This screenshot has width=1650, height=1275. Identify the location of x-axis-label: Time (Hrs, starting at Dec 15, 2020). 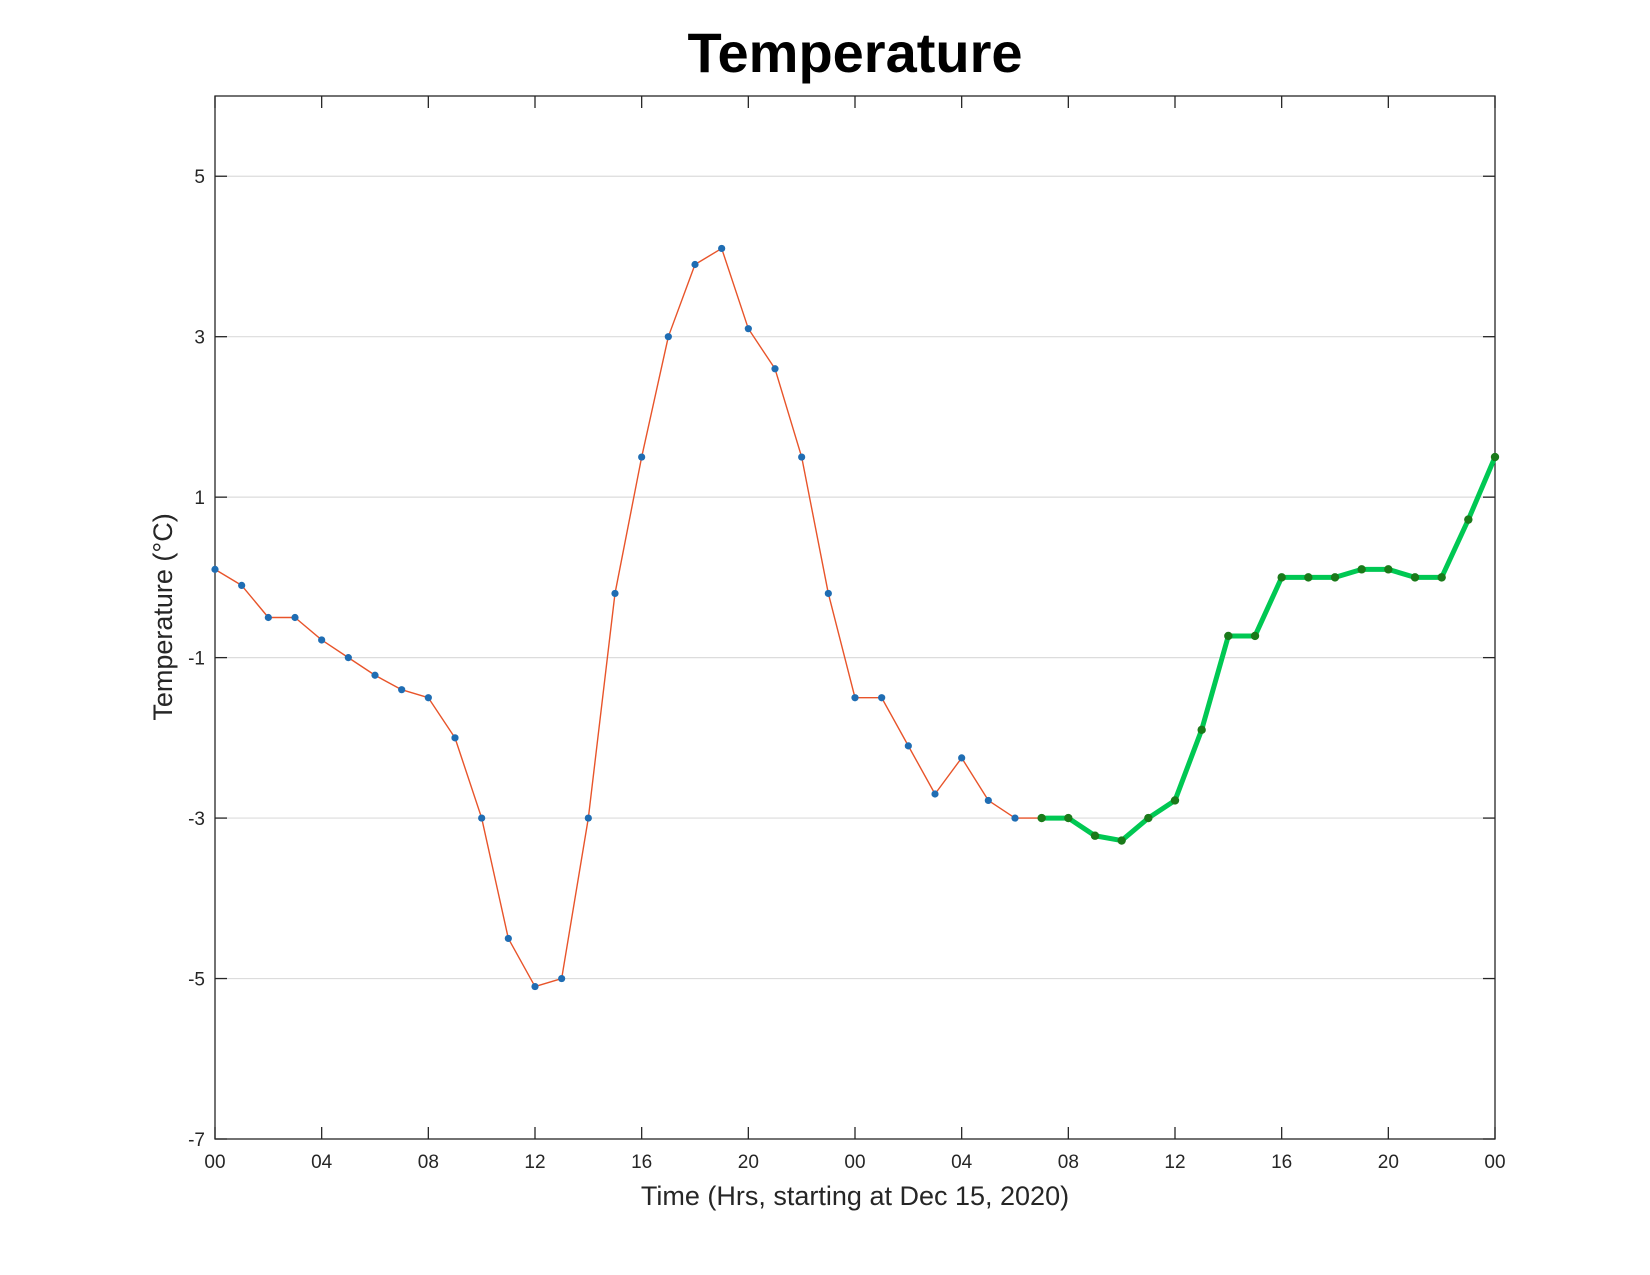
(855, 1196).